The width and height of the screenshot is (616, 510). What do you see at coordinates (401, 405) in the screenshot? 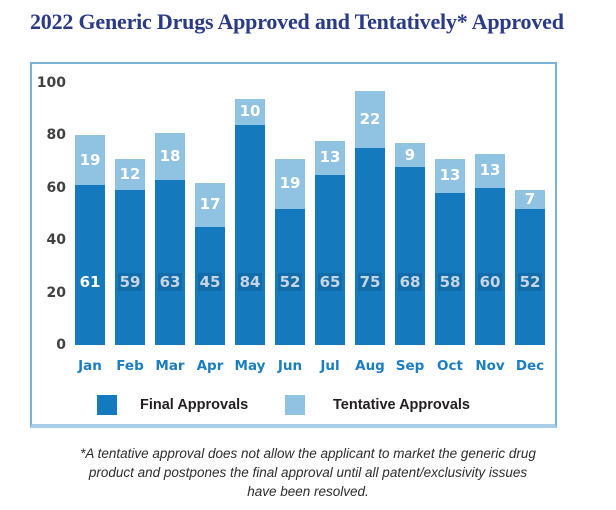
I see `legend-label-tentative-approvals: Tentative Approvals` at bounding box center [401, 405].